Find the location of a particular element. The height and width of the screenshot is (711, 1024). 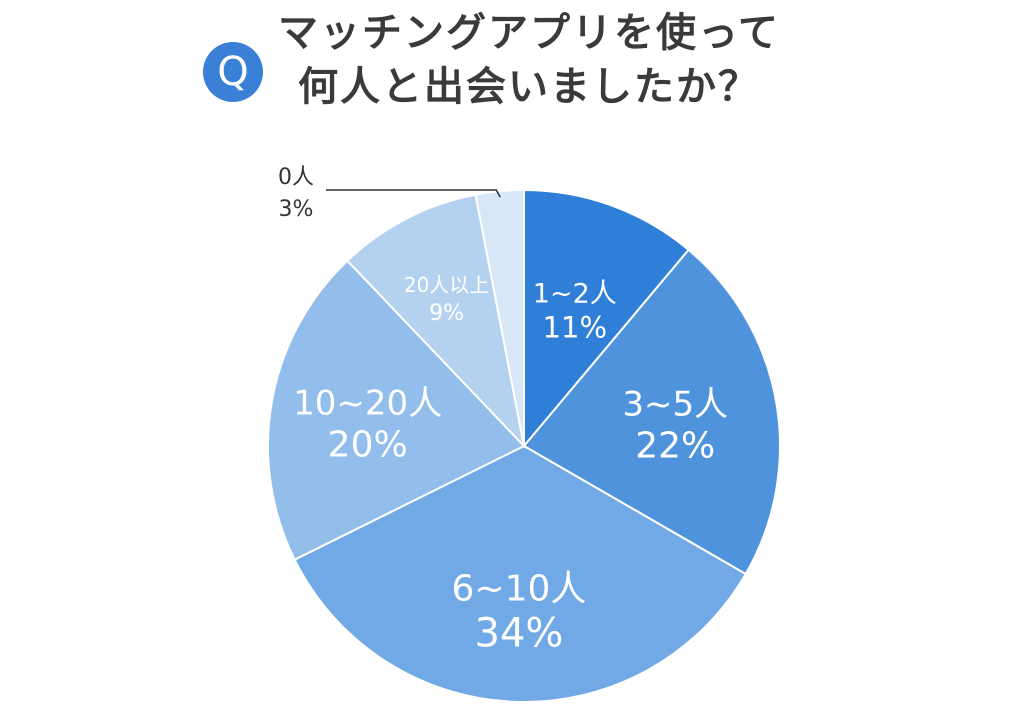

slice-label-pct-6: 3% is located at coordinates (296, 209).